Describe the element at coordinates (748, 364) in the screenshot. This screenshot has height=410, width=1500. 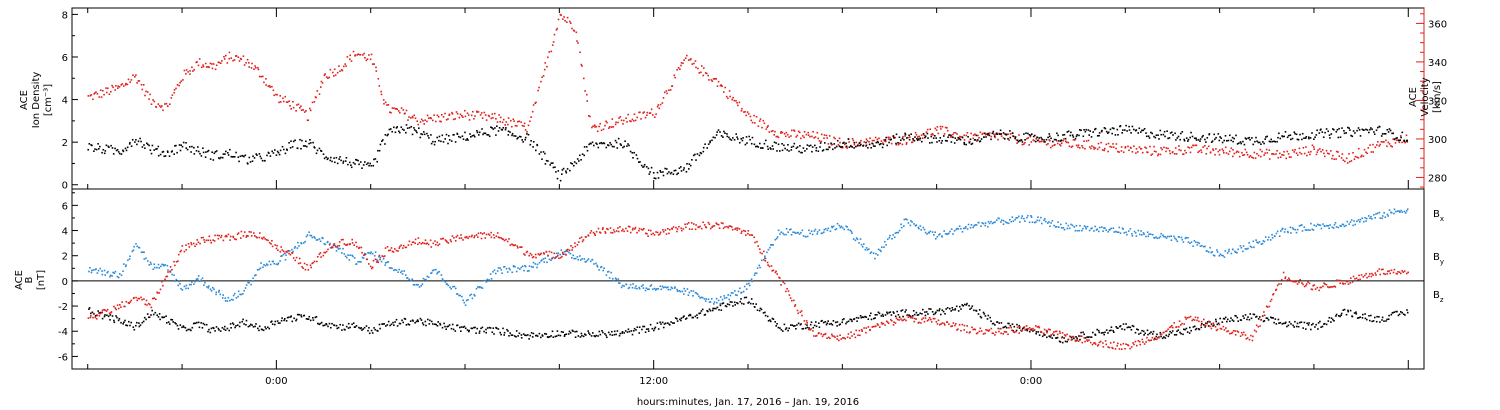
I see `bottom-time-ticks` at that location.